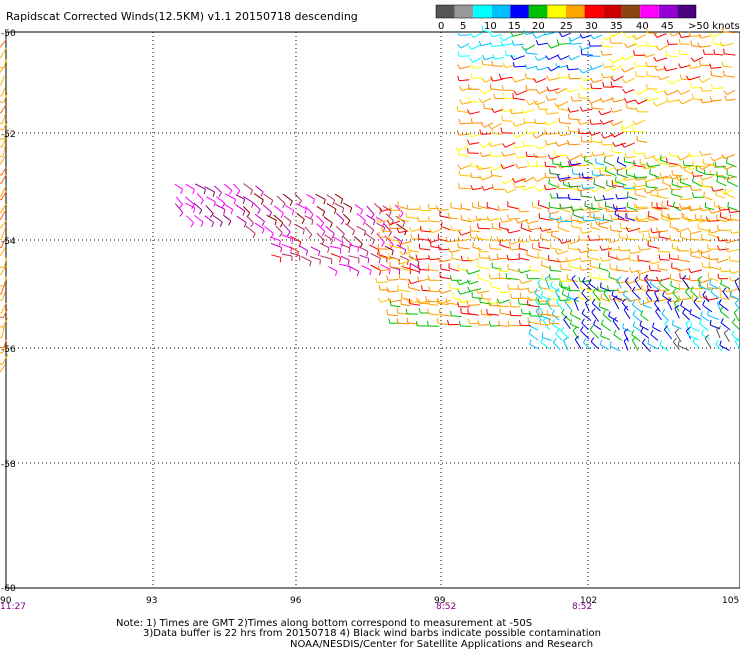 The image size is (740, 650). What do you see at coordinates (667, 26) in the screenshot?
I see `scale-label: 45` at bounding box center [667, 26].